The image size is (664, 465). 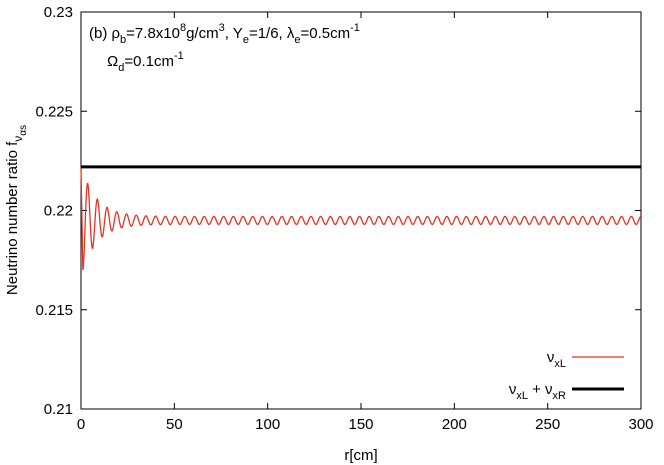 I want to click on legend-label-nuxl-plus-nuxr: νxL + νxR, so click(x=537, y=391).